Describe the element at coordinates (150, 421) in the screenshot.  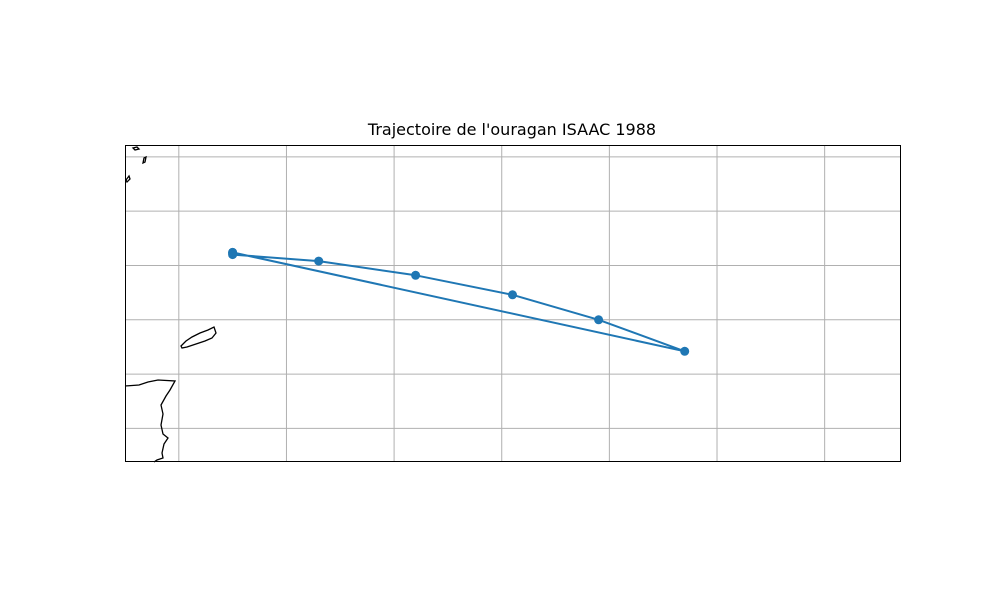
I see `coastline-trinidad` at that location.